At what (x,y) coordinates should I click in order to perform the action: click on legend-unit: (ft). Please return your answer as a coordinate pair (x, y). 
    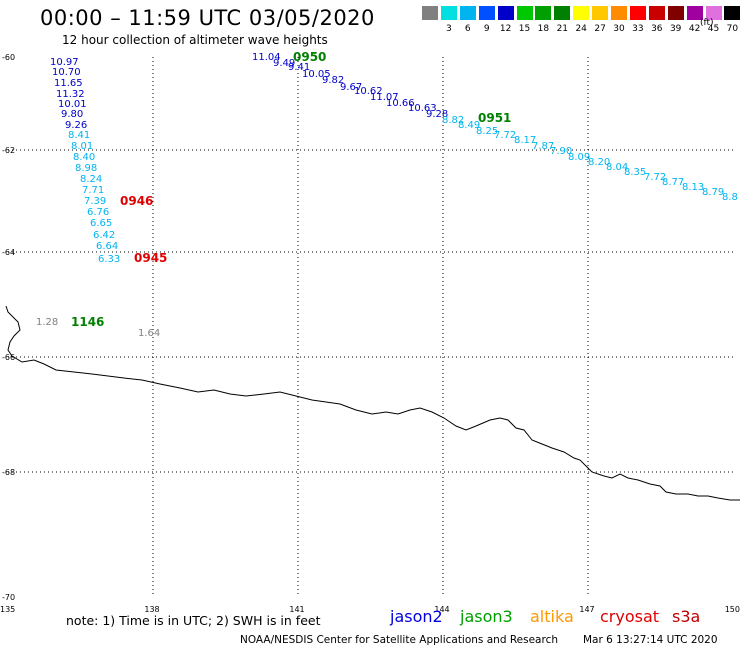
    Looking at the image, I should click on (707, 23).